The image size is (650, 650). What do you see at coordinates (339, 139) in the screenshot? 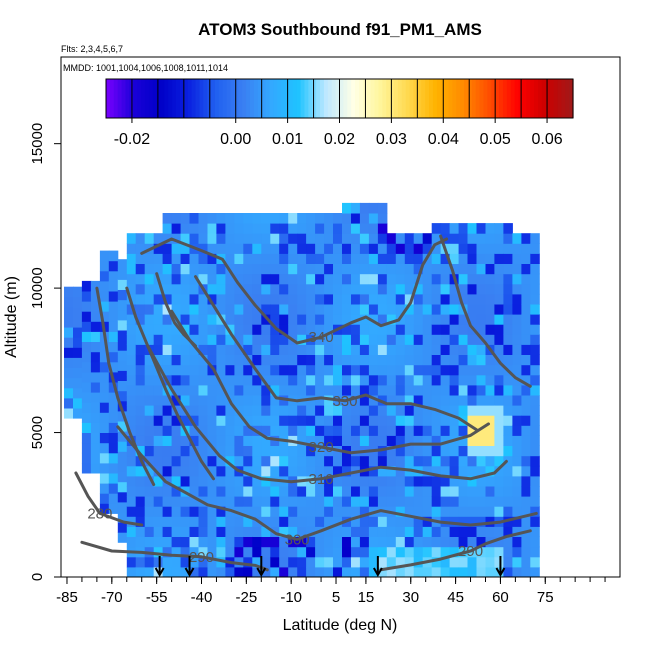
I see `colorbar-tick-label: 0.02` at bounding box center [339, 139].